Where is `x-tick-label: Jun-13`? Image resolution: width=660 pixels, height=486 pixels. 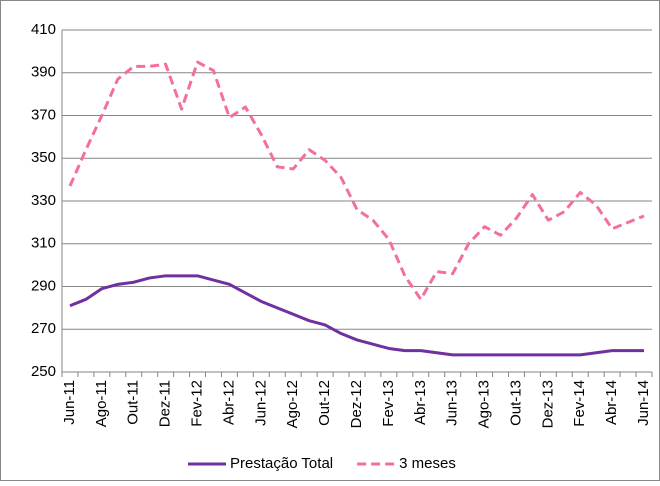 x-tick-label: Jun-13 is located at coordinates (452, 403).